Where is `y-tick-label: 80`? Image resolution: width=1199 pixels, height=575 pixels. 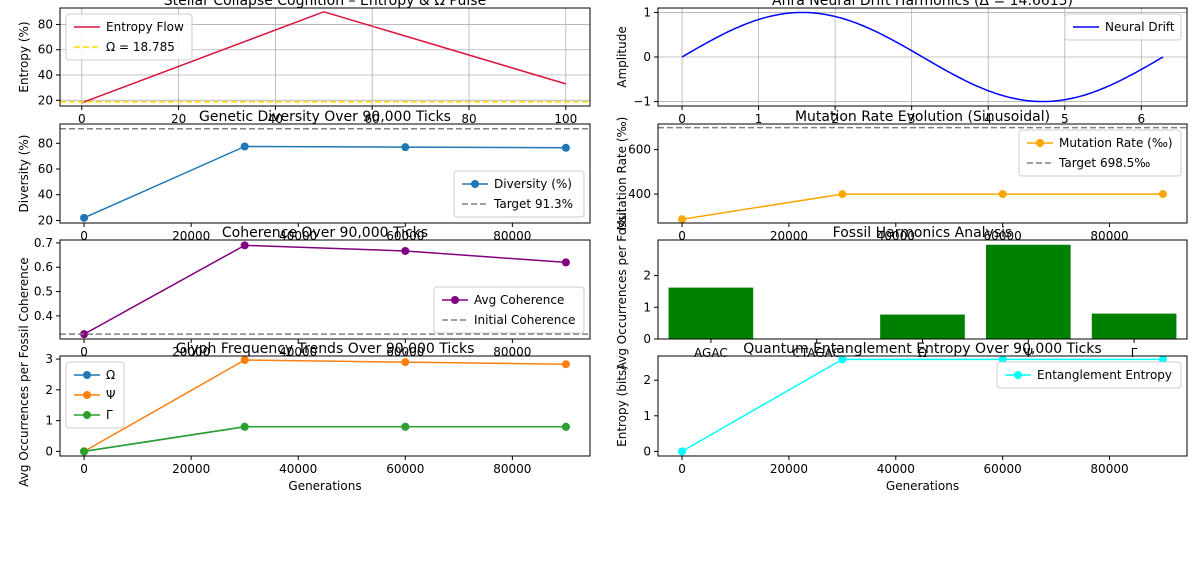
y-tick-label: 80 is located at coordinates (45, 24).